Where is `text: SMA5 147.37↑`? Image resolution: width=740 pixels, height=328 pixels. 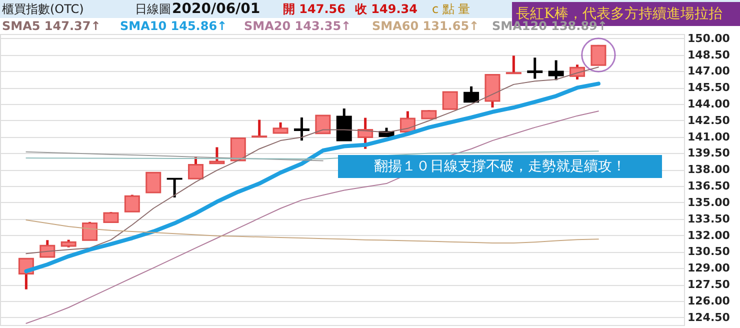
text: SMA5 147.37↑ is located at coordinates (51, 26).